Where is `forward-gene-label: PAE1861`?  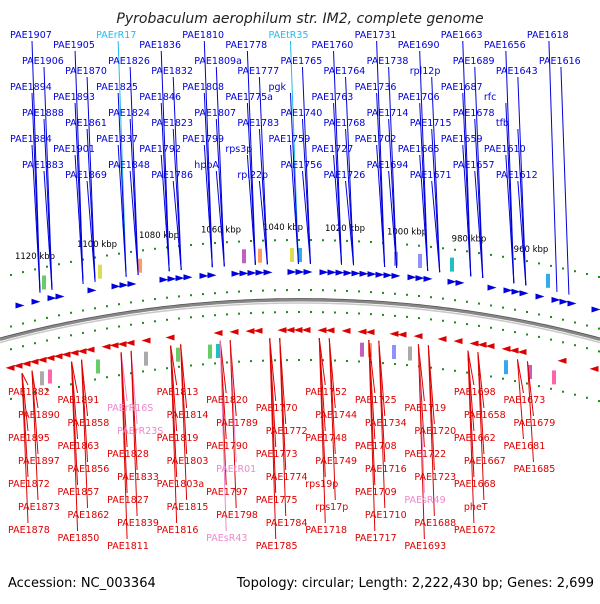
forward-gene-label: PAE1861 is located at coordinates (86, 123).